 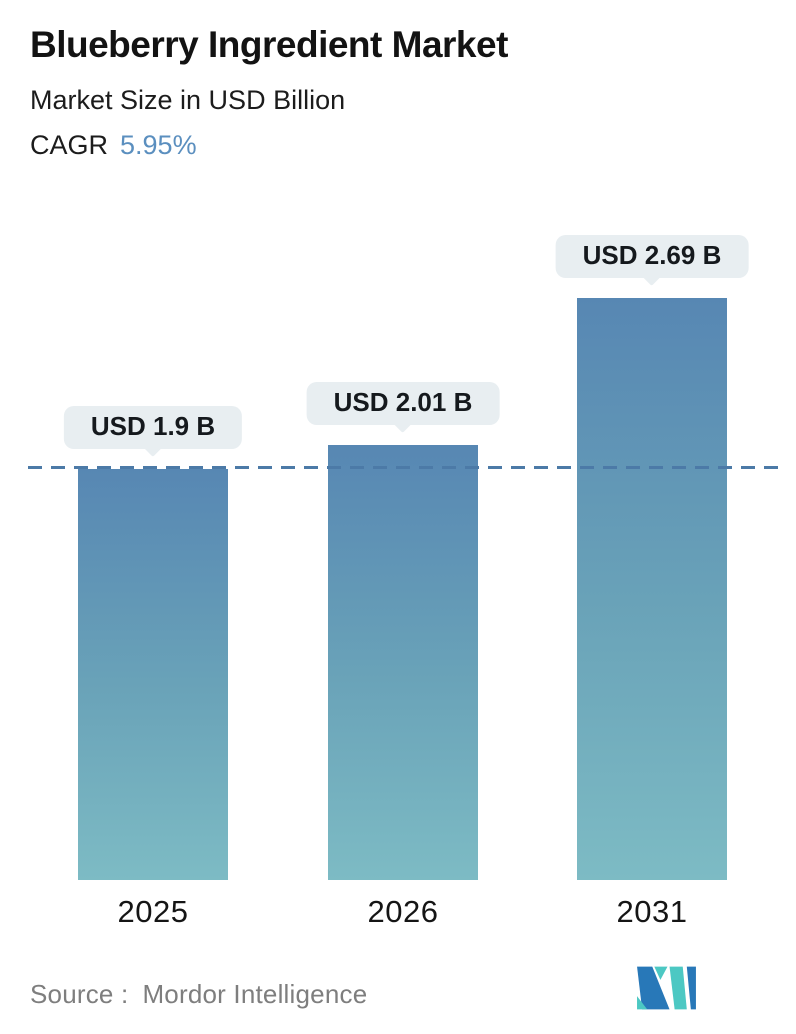 What do you see at coordinates (403, 402) in the screenshot?
I see `value-label: USD 2.01 B` at bounding box center [403, 402].